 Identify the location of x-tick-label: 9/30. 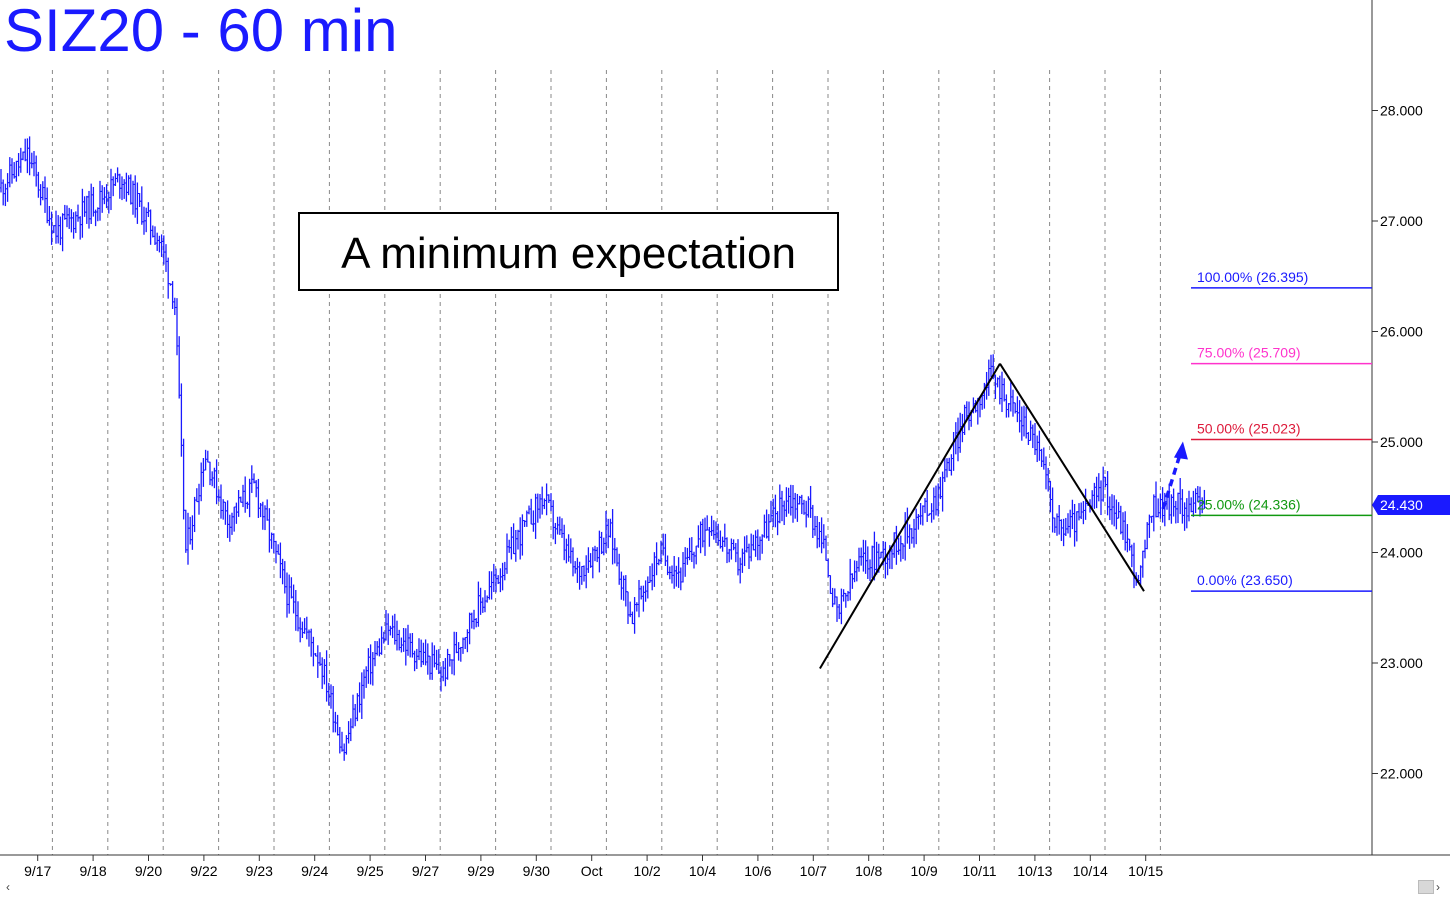
(536, 871).